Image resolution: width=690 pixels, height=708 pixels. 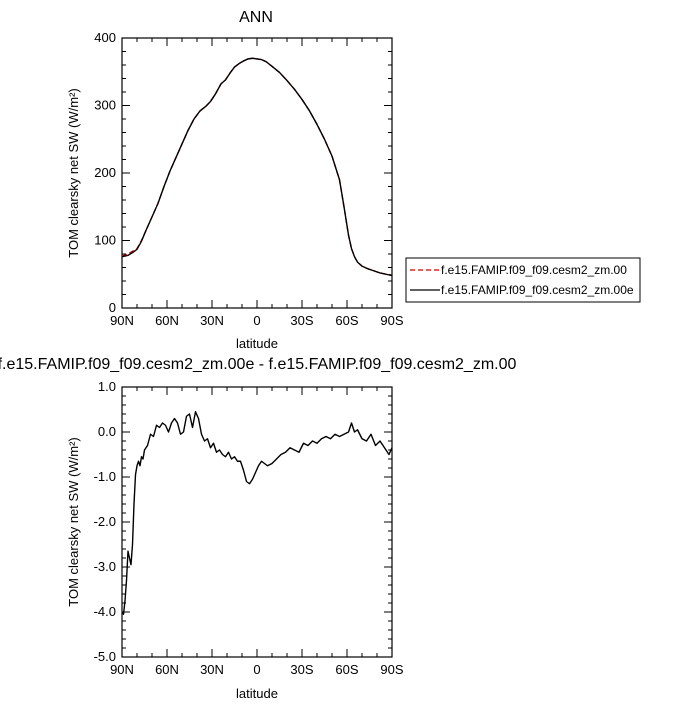 What do you see at coordinates (105, 172) in the screenshot?
I see `y-tick-label: 200` at bounding box center [105, 172].